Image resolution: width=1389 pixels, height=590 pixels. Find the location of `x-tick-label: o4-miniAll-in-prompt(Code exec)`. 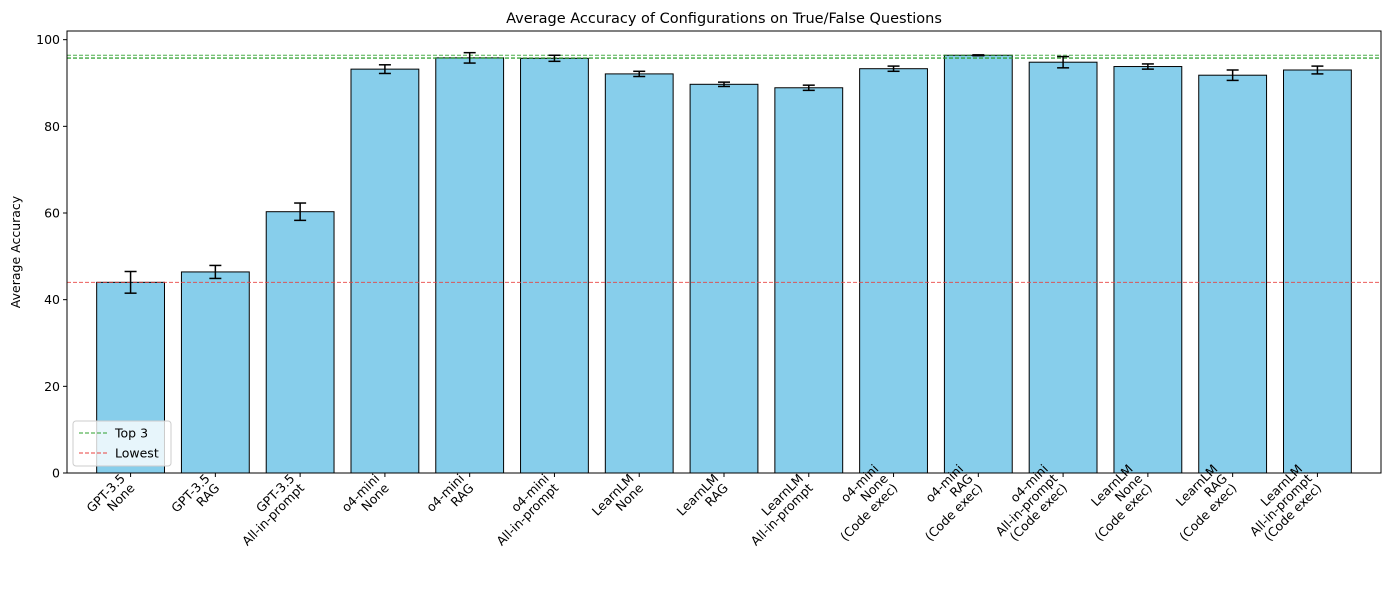

x-tick-label: o4-miniAll-in-prompt(Code exec) is located at coordinates (1026, 504).